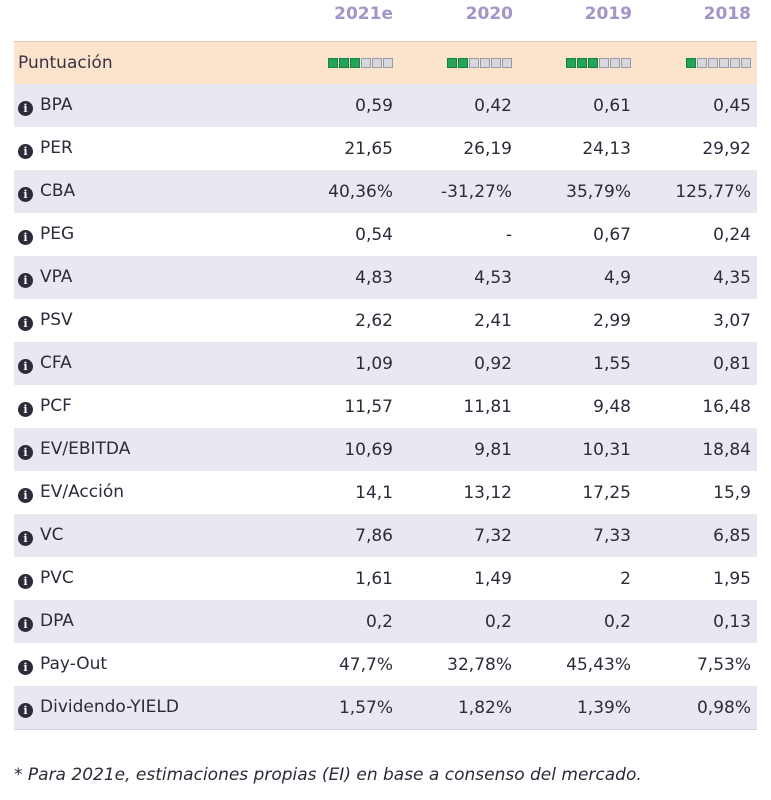  I want to click on ratio-value: 9,48, so click(577, 406).